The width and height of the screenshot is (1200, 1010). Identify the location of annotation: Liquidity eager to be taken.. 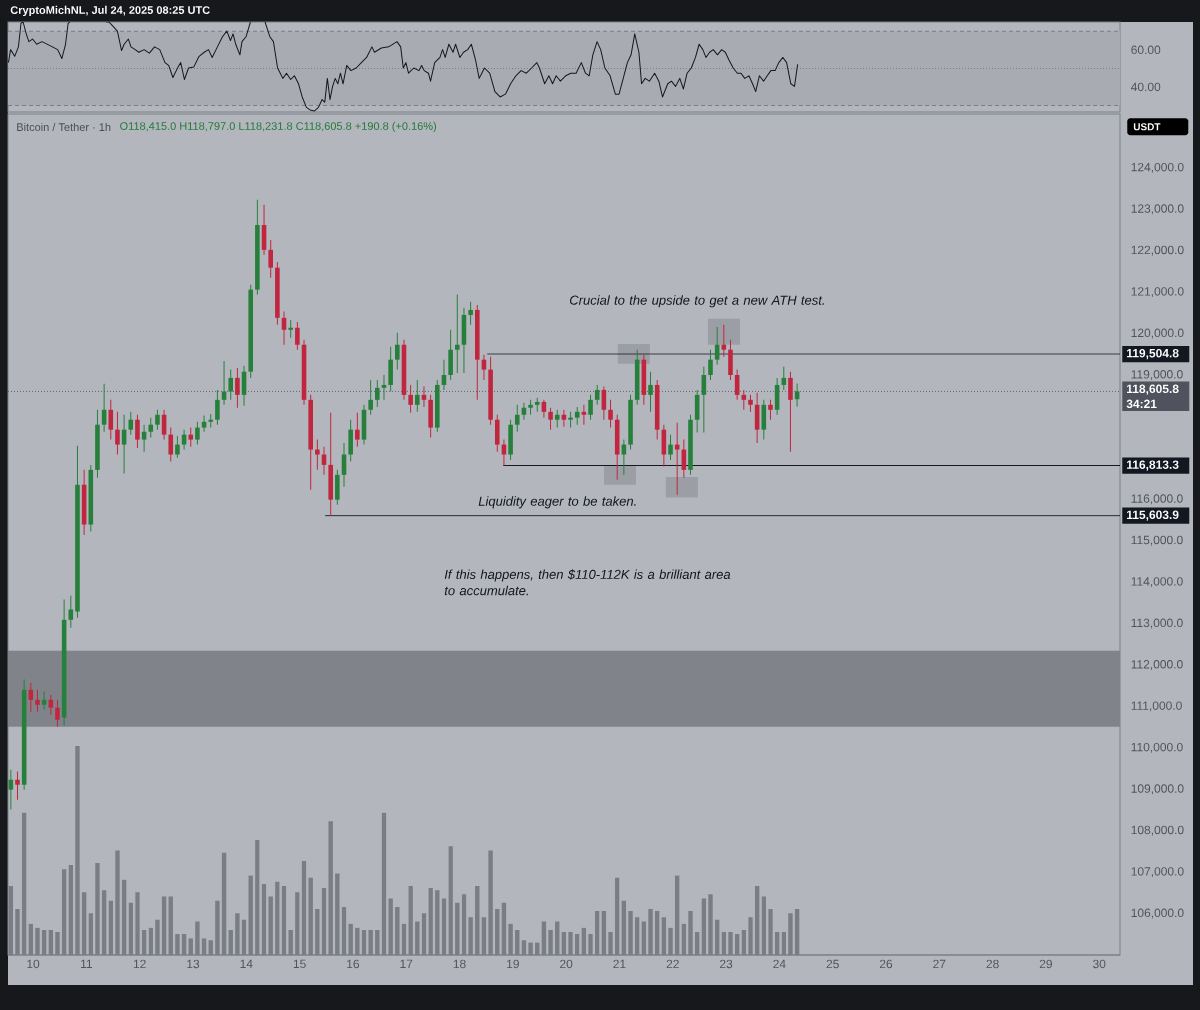
(557, 502).